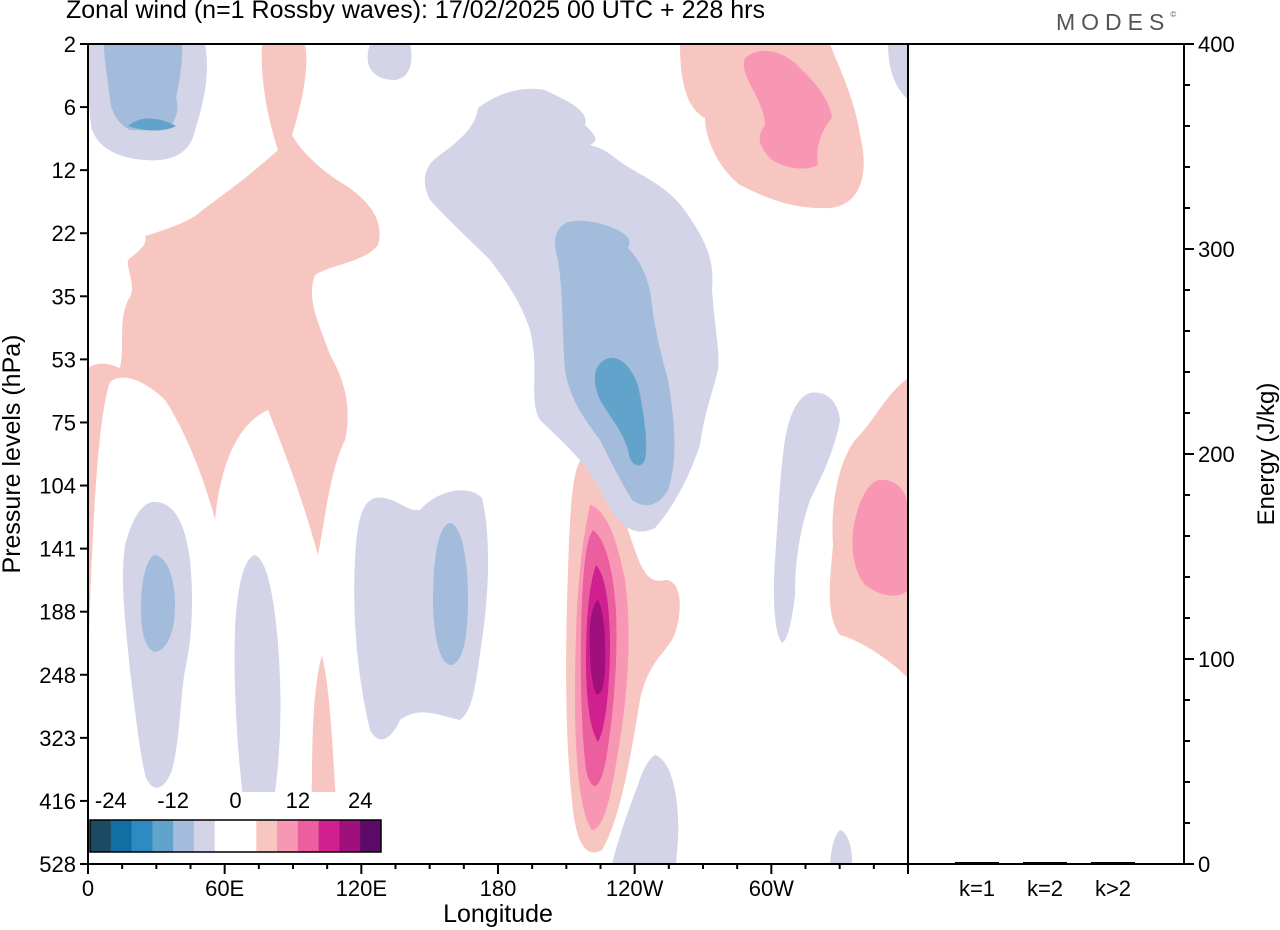 The image size is (1280, 930). I want to click on x-tick-label: 60E, so click(224, 888).